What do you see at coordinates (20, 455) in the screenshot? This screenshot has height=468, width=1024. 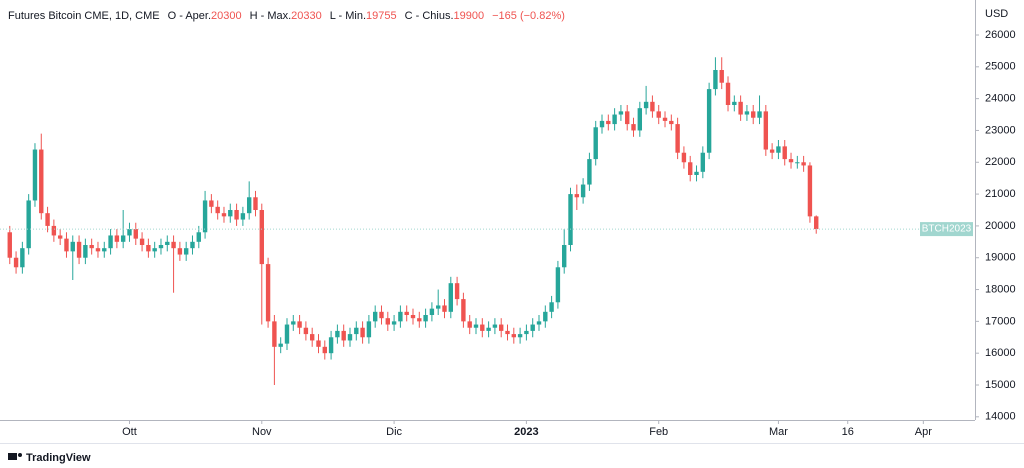 I see `logo-icon-dot` at bounding box center [20, 455].